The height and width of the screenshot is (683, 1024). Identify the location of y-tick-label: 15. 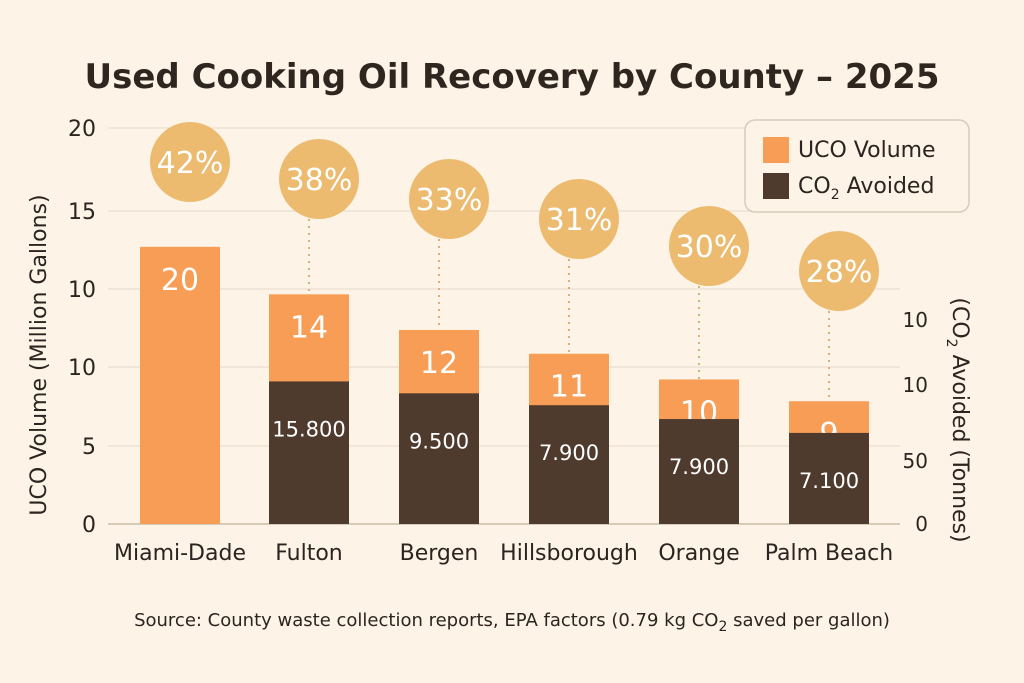
(82, 212).